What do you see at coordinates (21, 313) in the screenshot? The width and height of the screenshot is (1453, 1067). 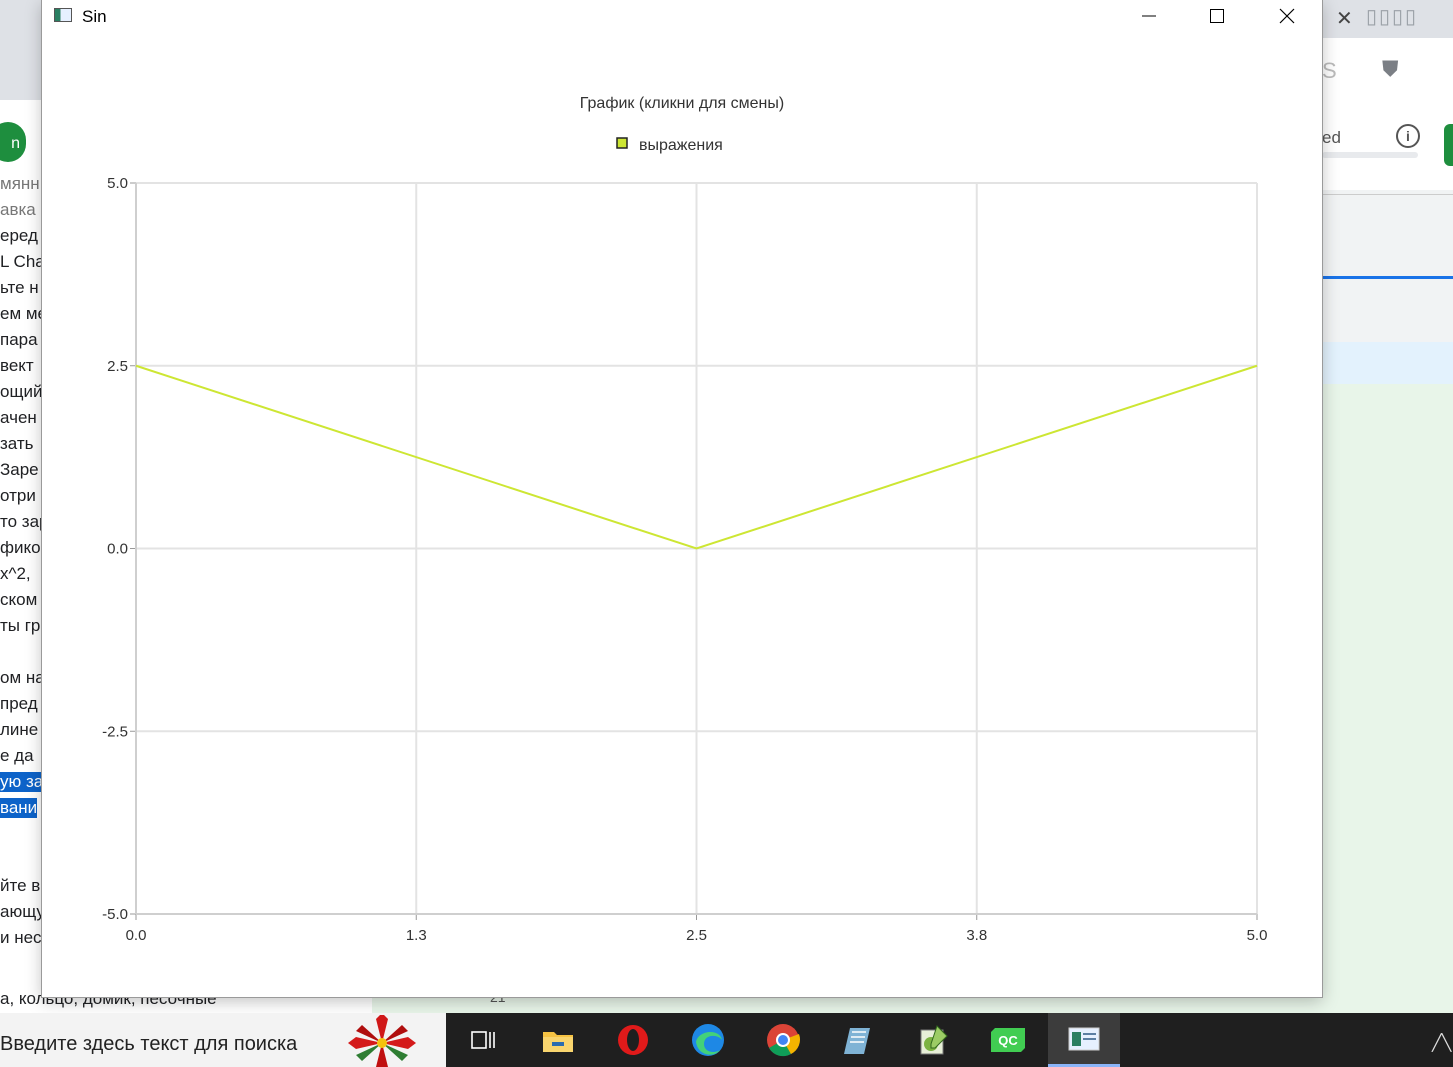 I see `background-text-line: ем ме` at bounding box center [21, 313].